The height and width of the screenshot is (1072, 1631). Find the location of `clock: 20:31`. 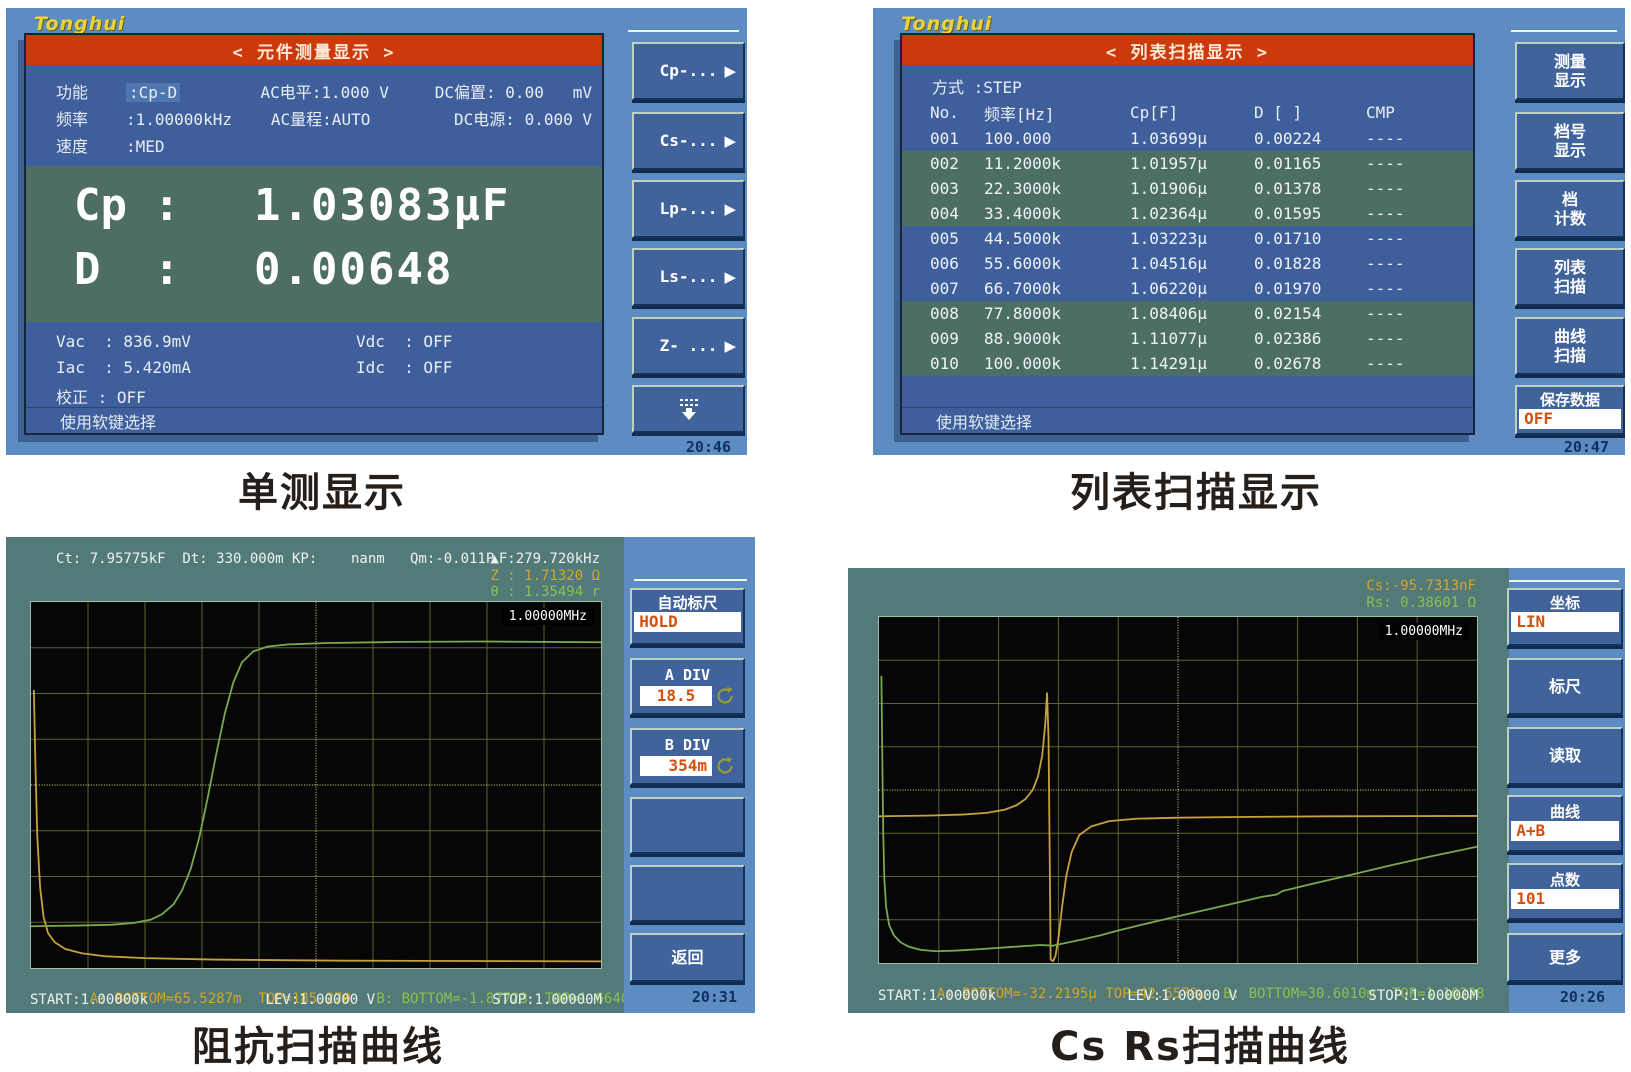

clock: 20:31 is located at coordinates (714, 997).